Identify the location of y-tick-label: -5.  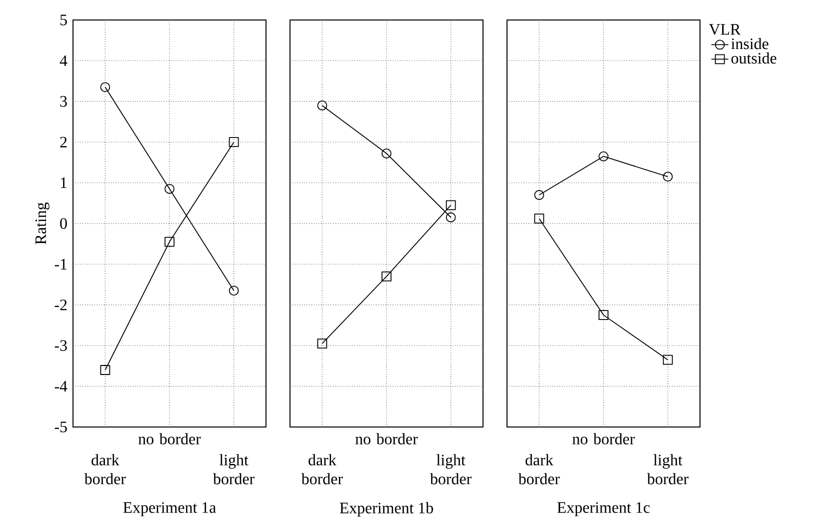
(60, 427).